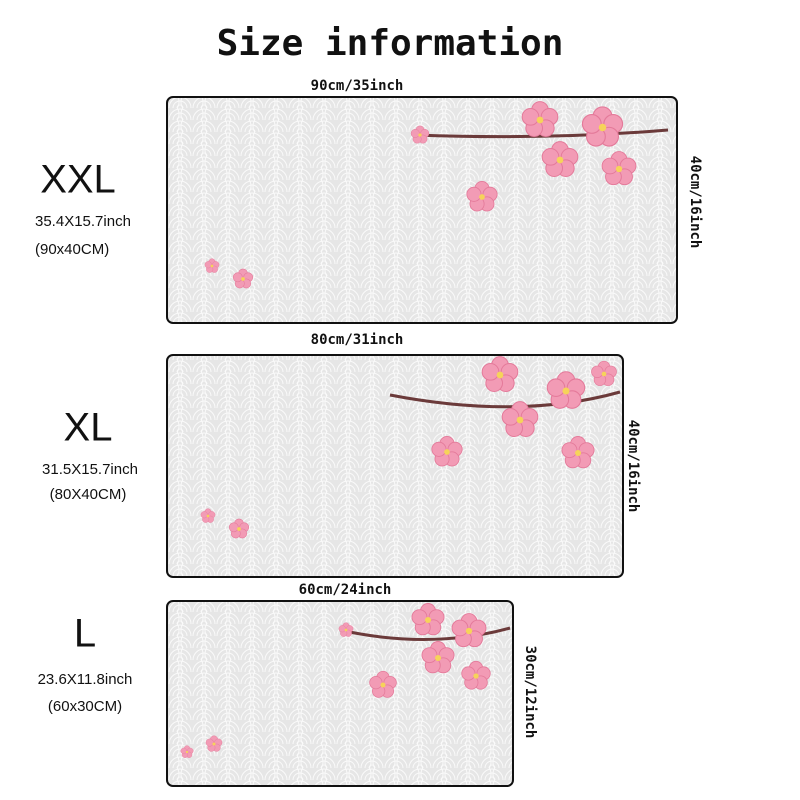 This screenshot has width=800, height=800. Describe the element at coordinates (88, 428) in the screenshot. I see `size-name: XL` at that location.